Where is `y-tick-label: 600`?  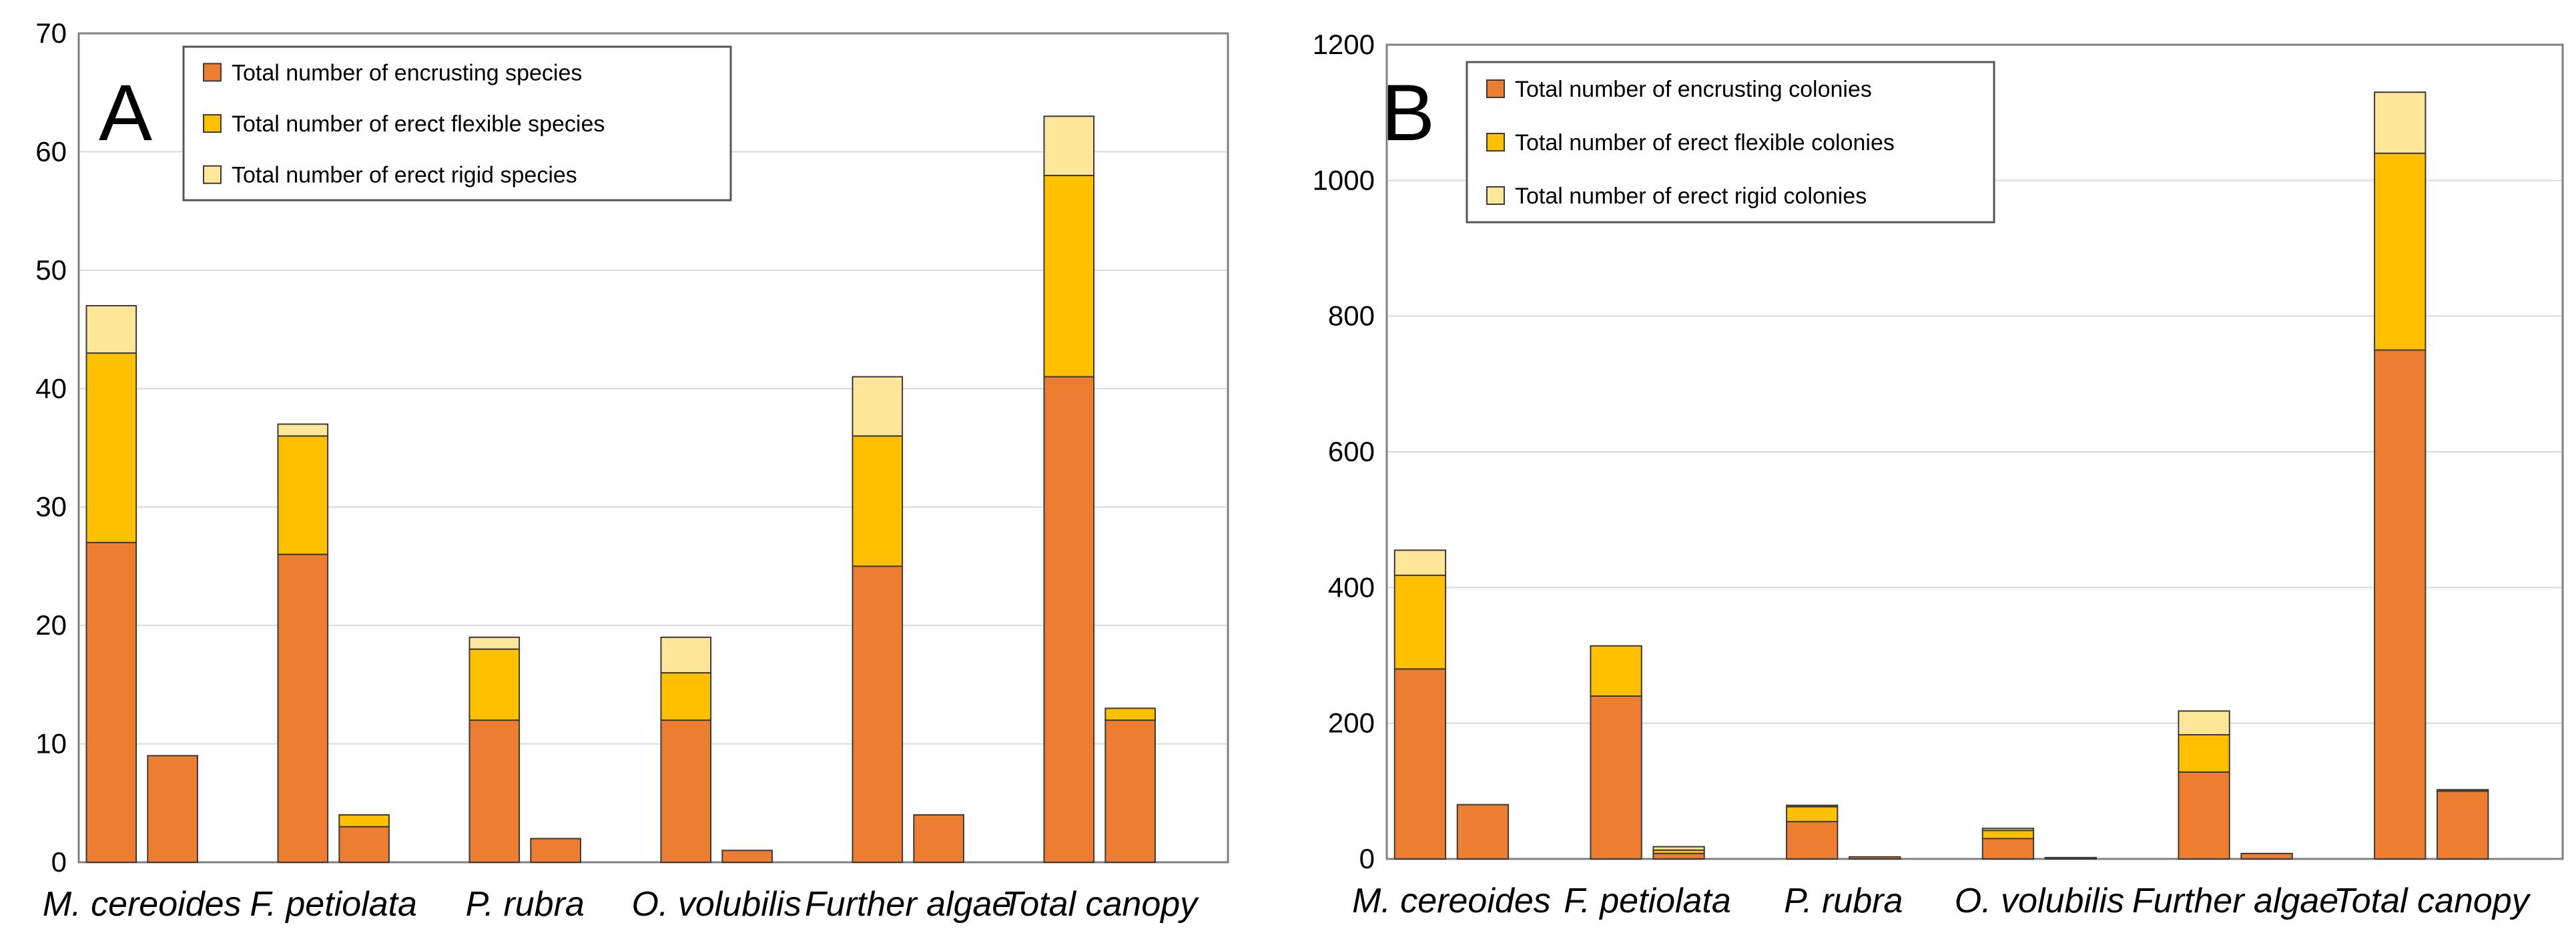 y-tick-label: 600 is located at coordinates (1351, 451).